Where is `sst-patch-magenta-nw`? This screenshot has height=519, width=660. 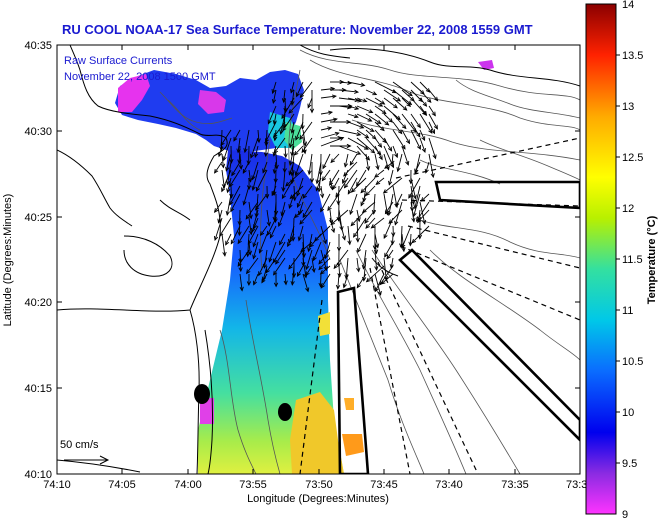
sst-patch-magenta-nw is located at coordinates (134, 93).